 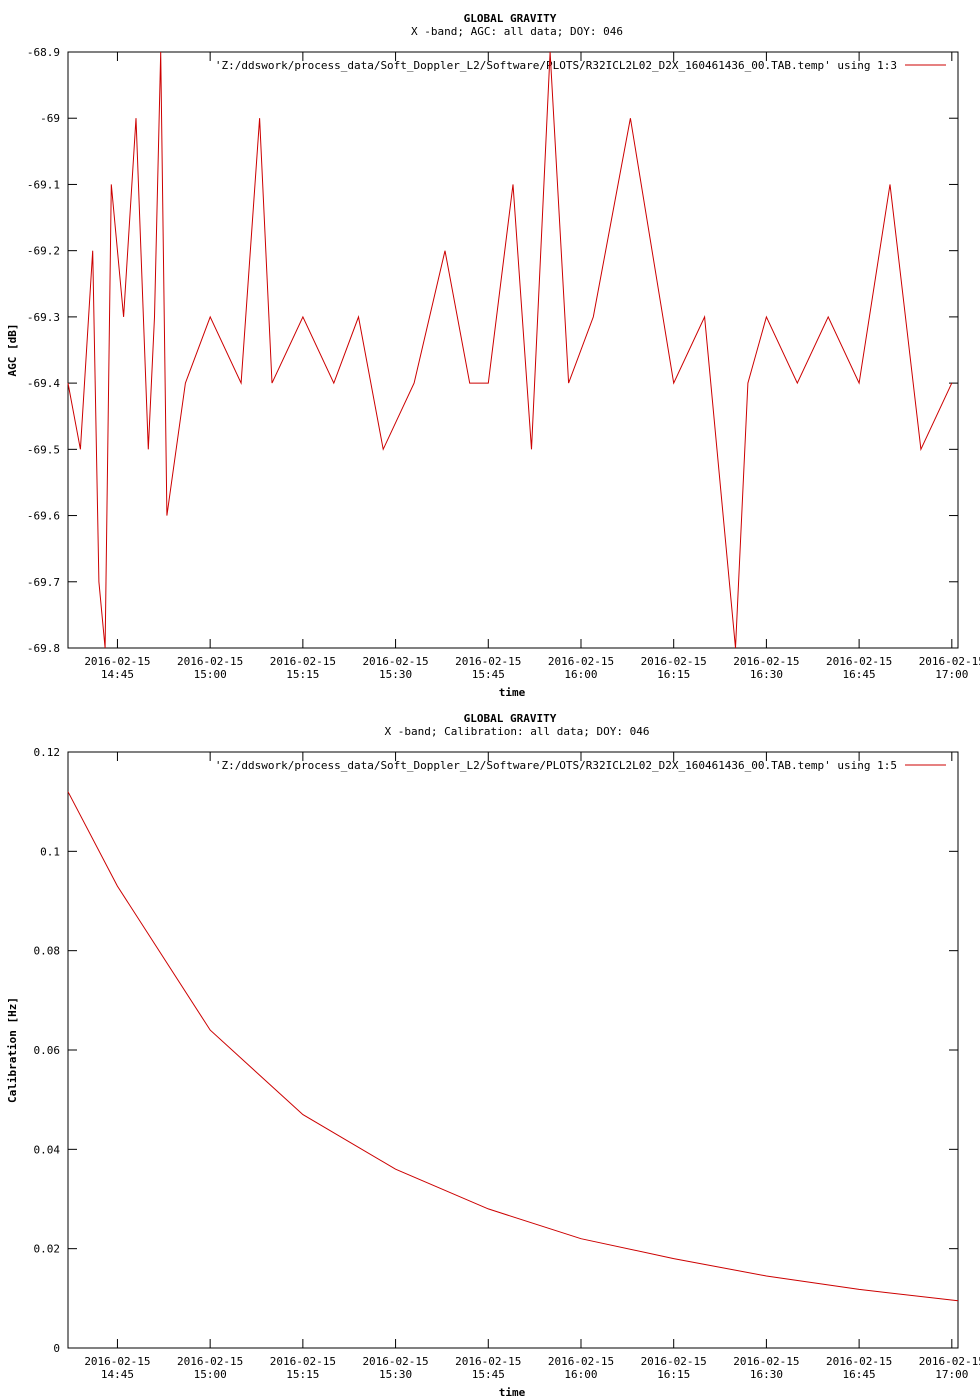 What do you see at coordinates (43, 383) in the screenshot?
I see `y-tick-label: -69.4` at bounding box center [43, 383].